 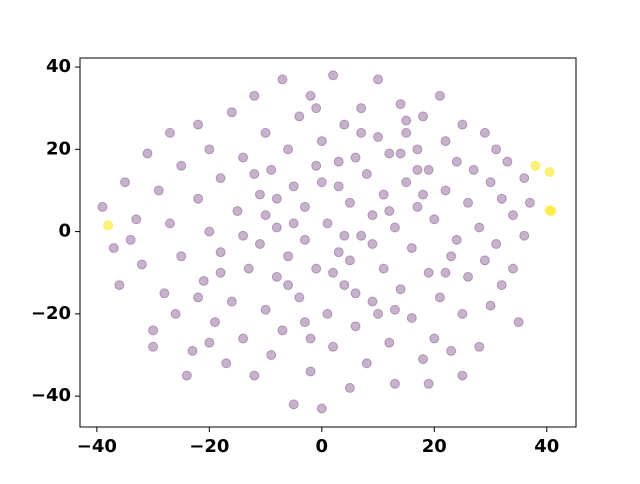 I want to click on y-tick-label: −40, so click(x=51, y=395).